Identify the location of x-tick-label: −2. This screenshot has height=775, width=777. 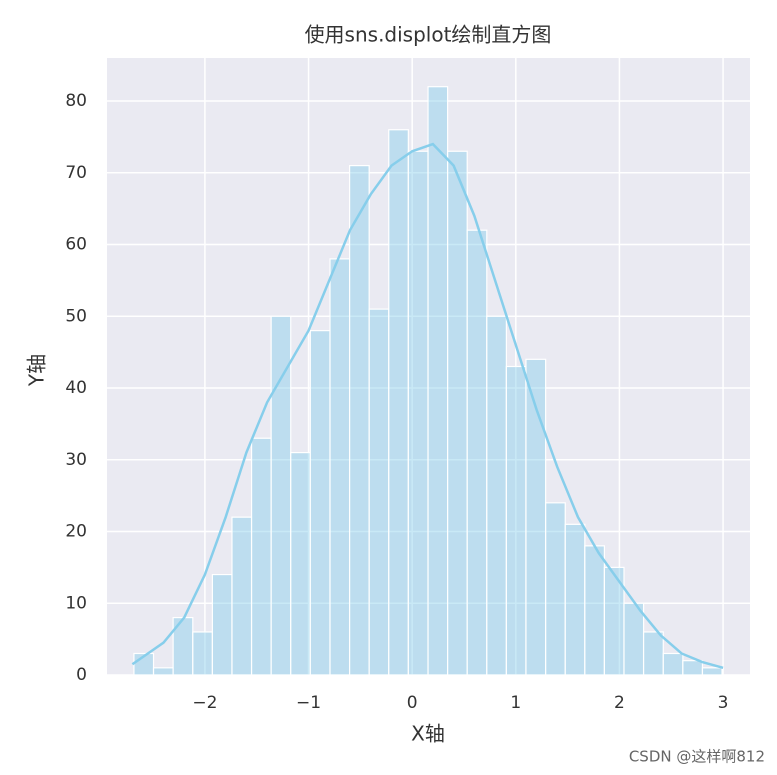
(204, 703).